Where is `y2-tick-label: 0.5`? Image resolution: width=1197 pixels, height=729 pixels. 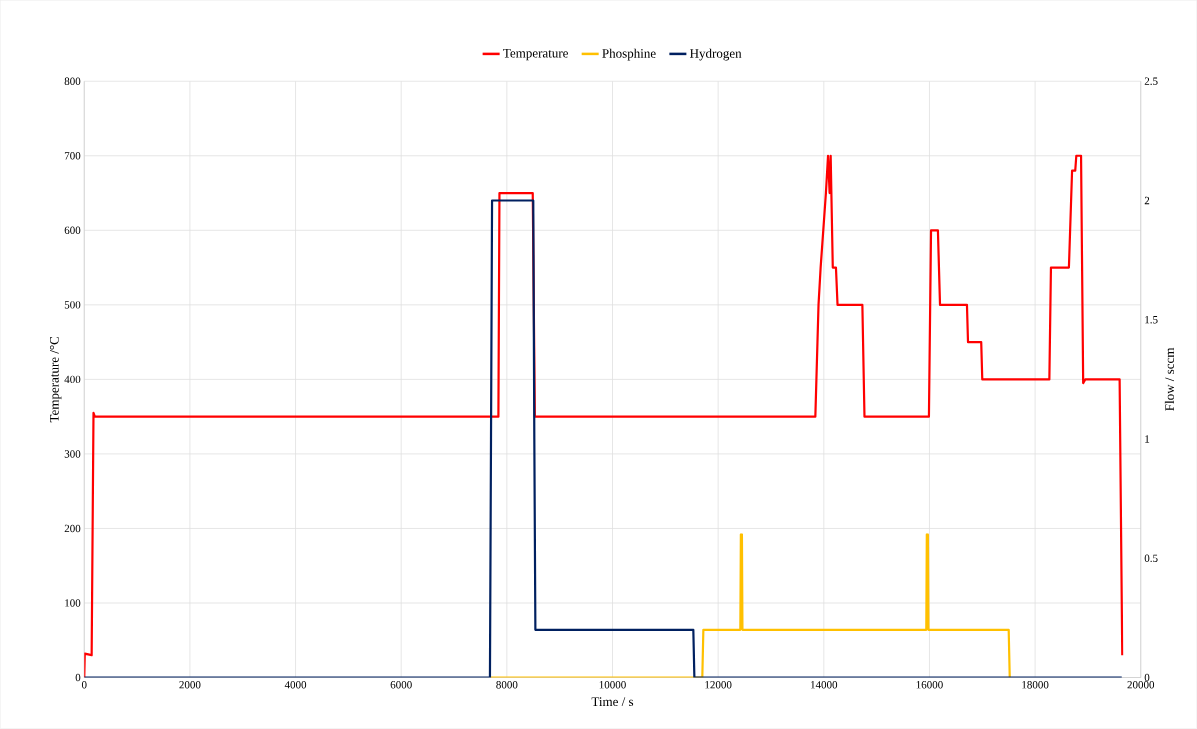
y2-tick-label: 0.5 is located at coordinates (1151, 558).